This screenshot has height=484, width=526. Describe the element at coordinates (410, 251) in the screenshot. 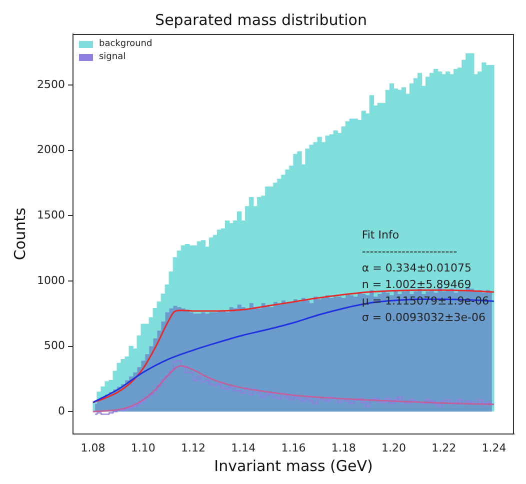

I see `annotation: ------------------------` at that location.